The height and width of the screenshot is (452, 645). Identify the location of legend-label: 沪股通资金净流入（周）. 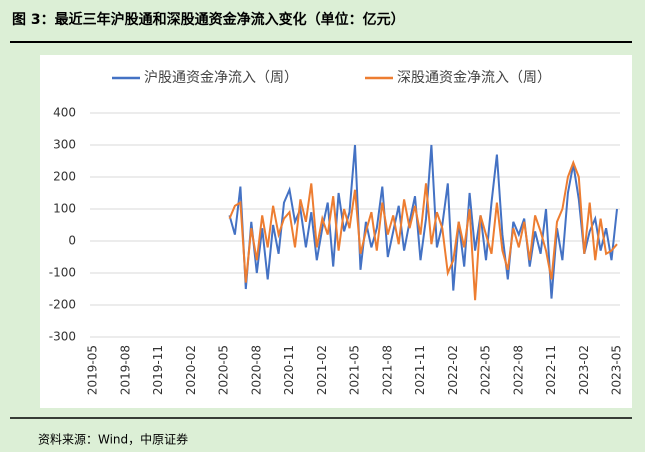
(221, 78).